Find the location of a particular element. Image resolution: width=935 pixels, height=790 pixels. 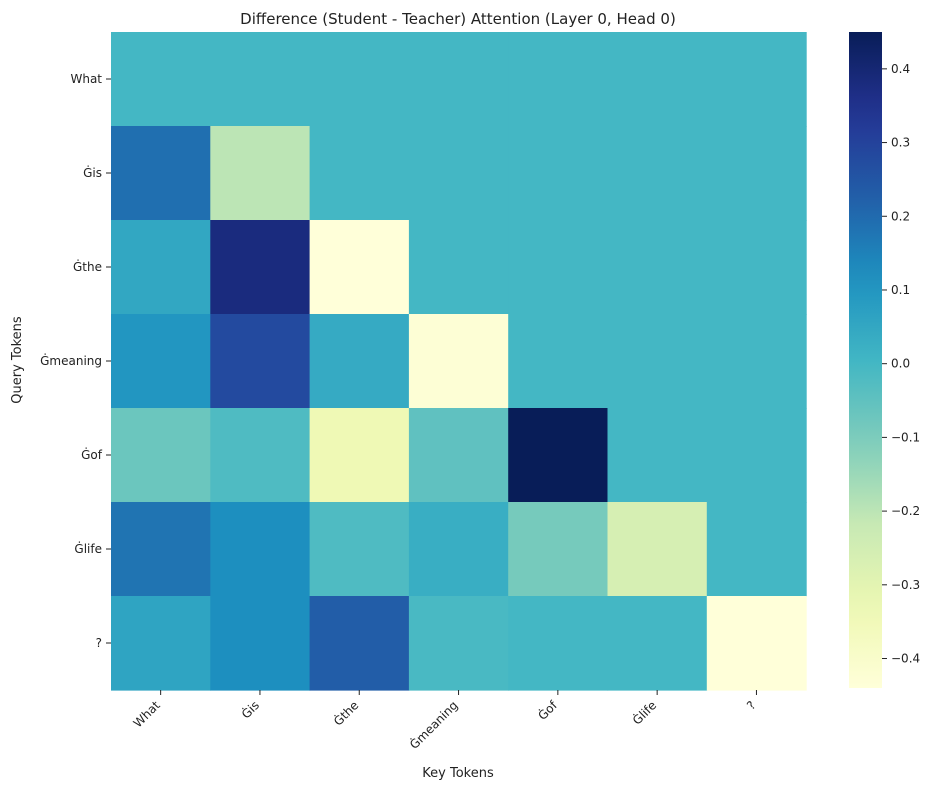

colorbar-tick-label: 0.0 is located at coordinates (900, 364).